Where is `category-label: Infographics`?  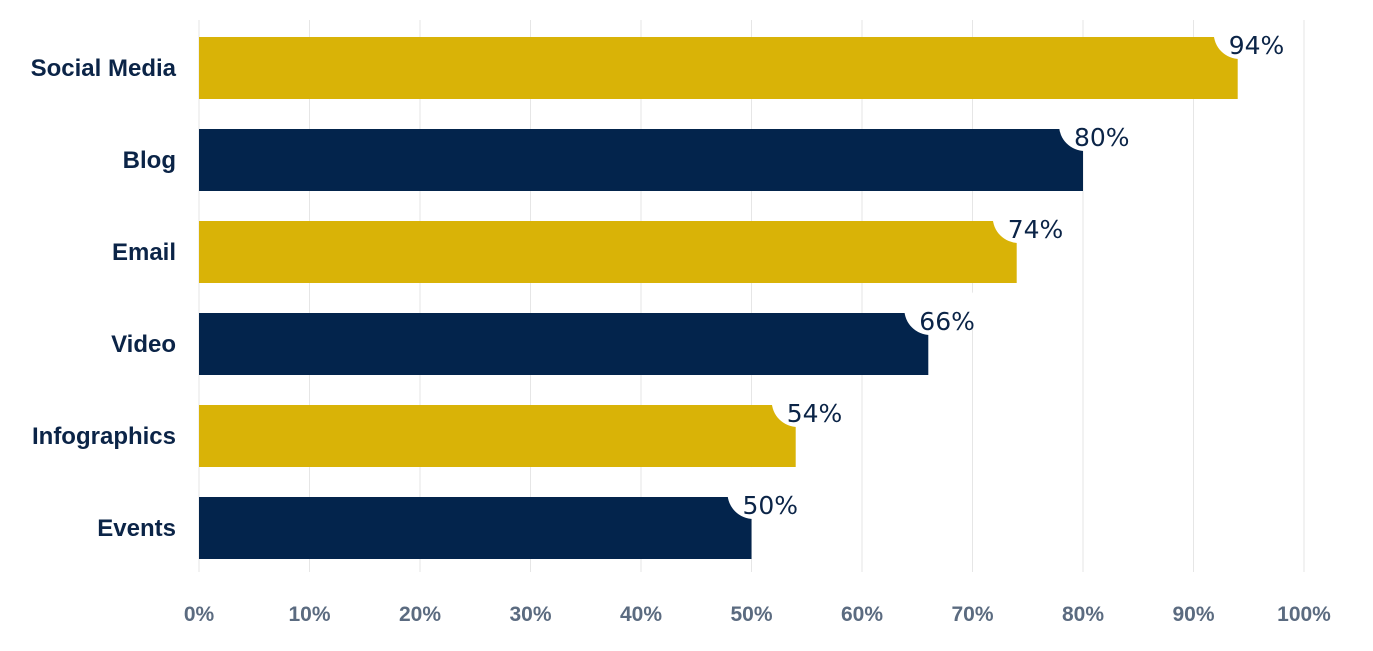
category-label: Infographics is located at coordinates (104, 436).